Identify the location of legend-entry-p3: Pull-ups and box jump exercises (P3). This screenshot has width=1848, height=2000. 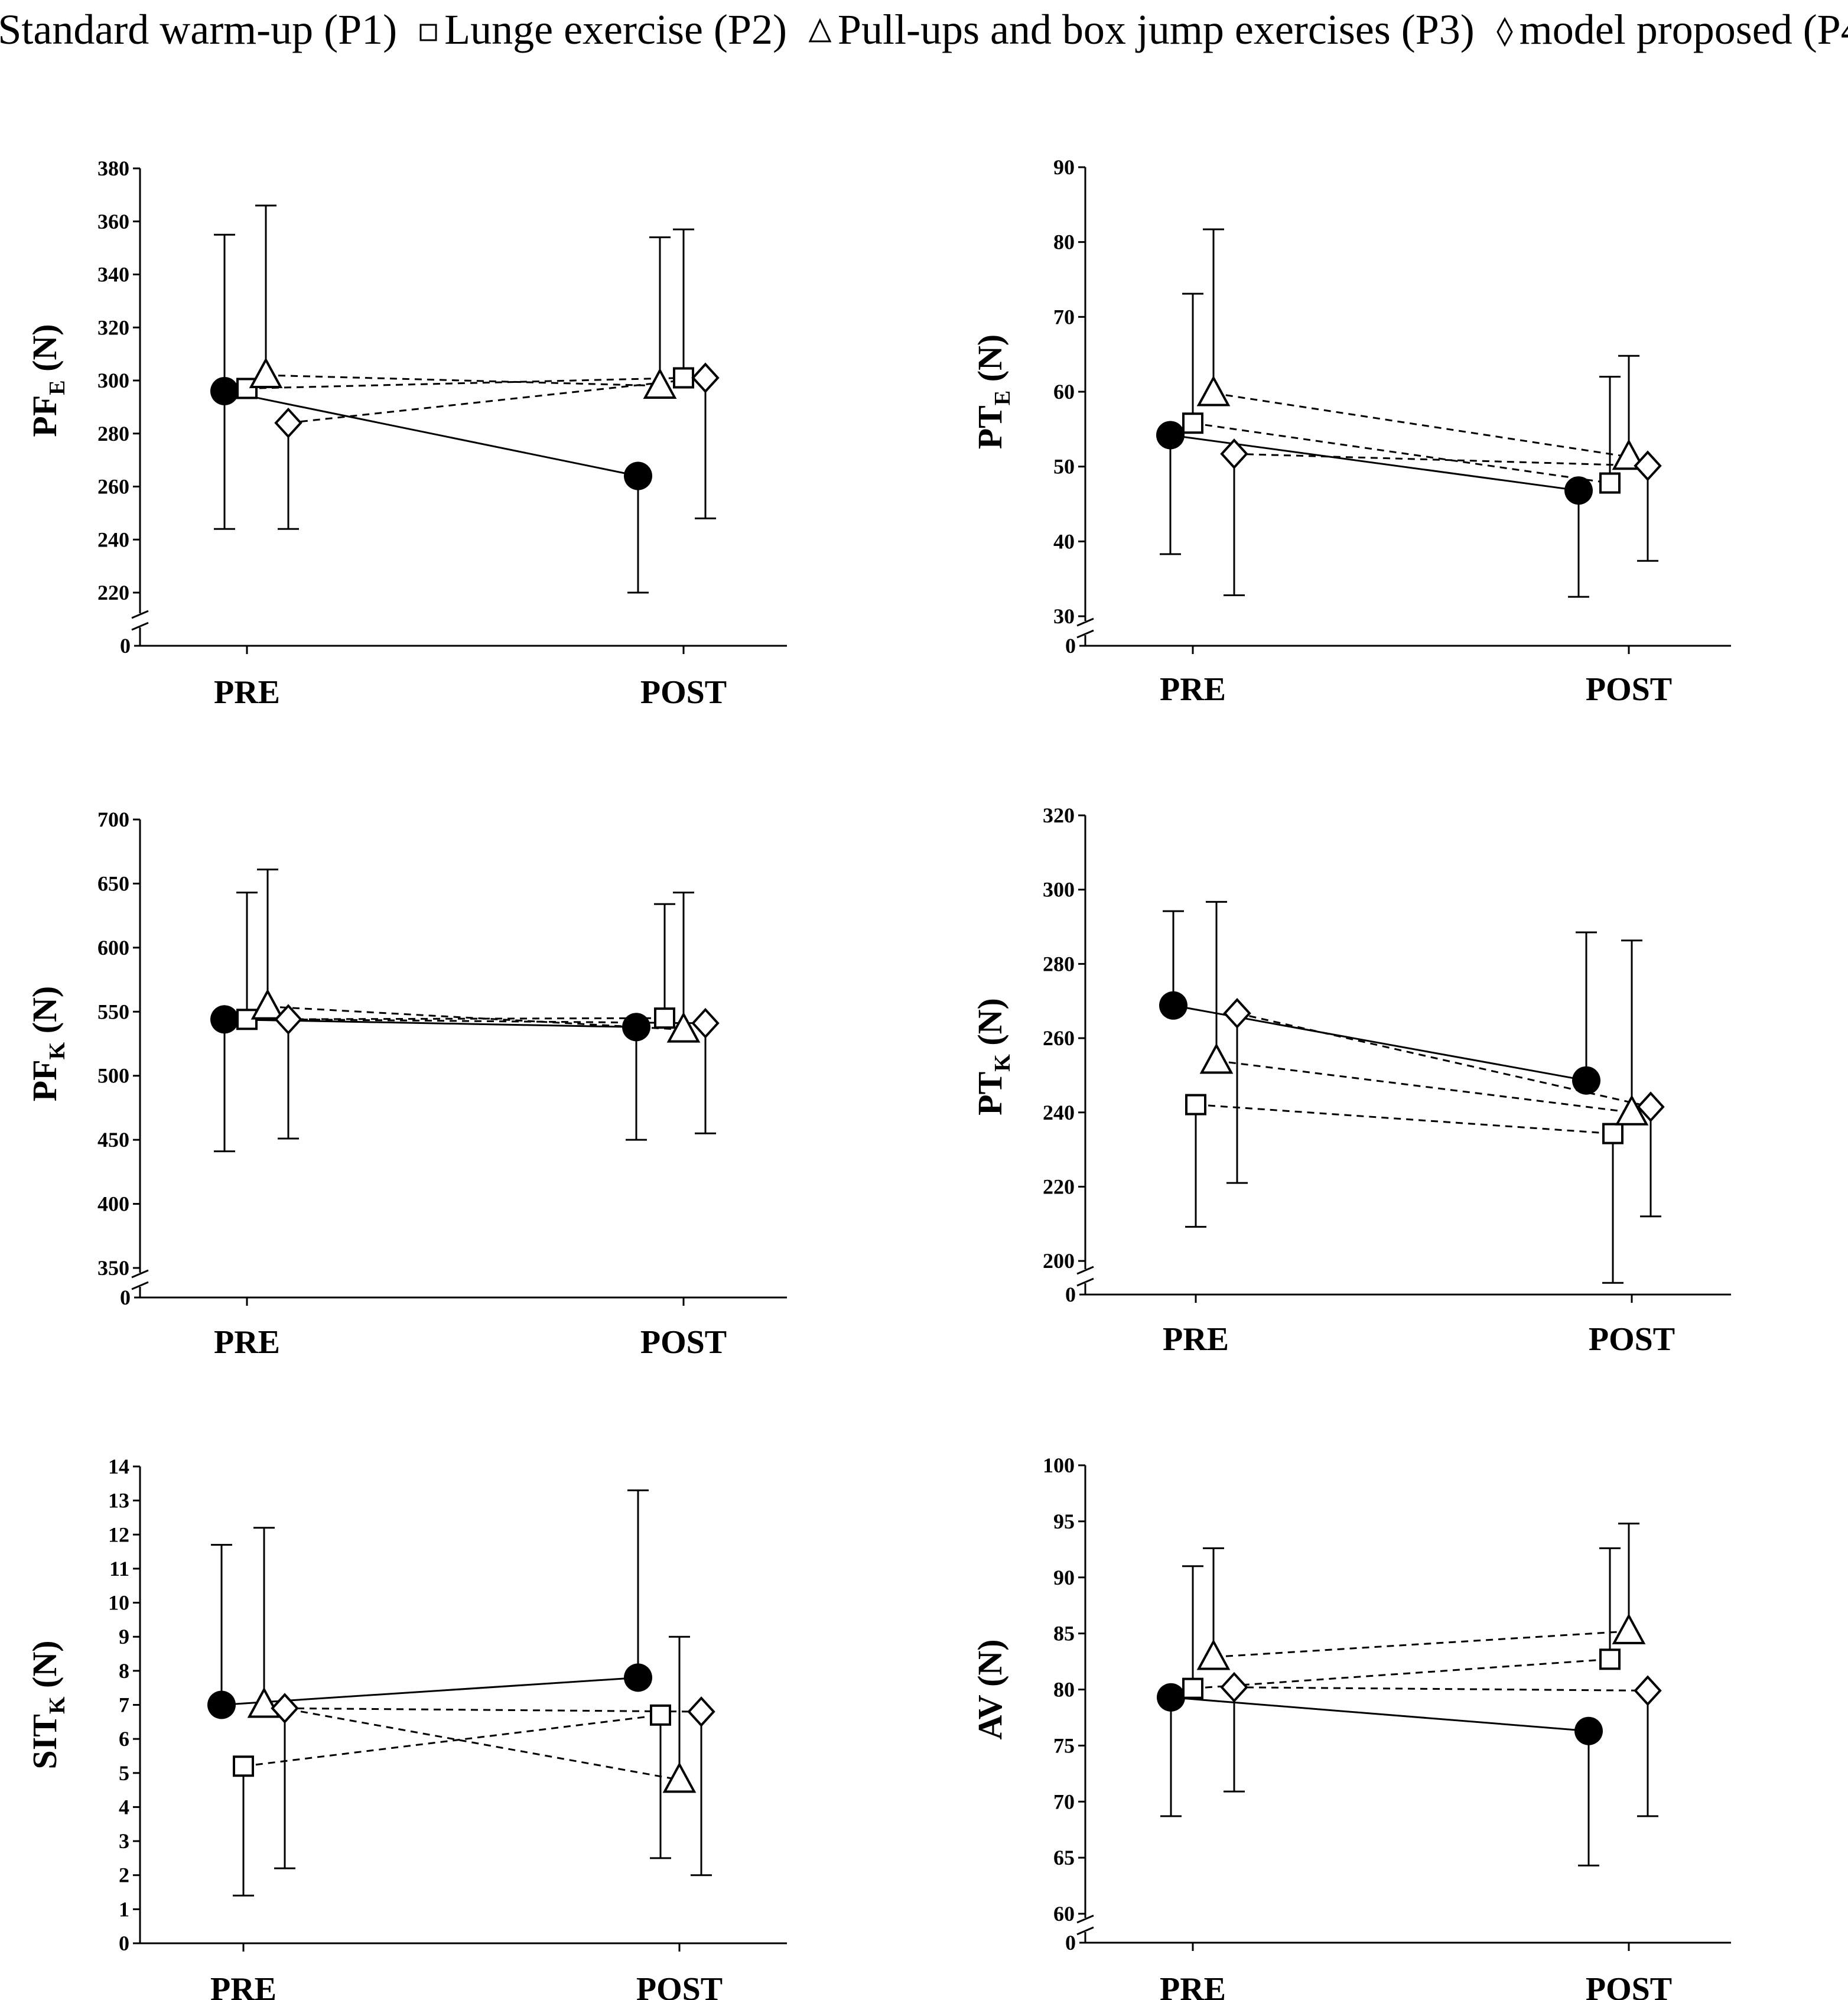
(1141, 29).